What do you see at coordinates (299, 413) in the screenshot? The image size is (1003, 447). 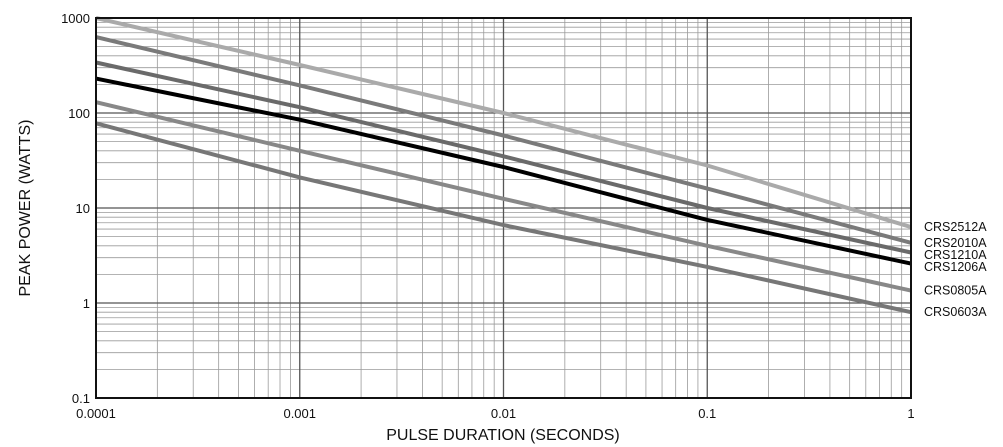 I see `x-tick-label: 0.001` at bounding box center [299, 413].